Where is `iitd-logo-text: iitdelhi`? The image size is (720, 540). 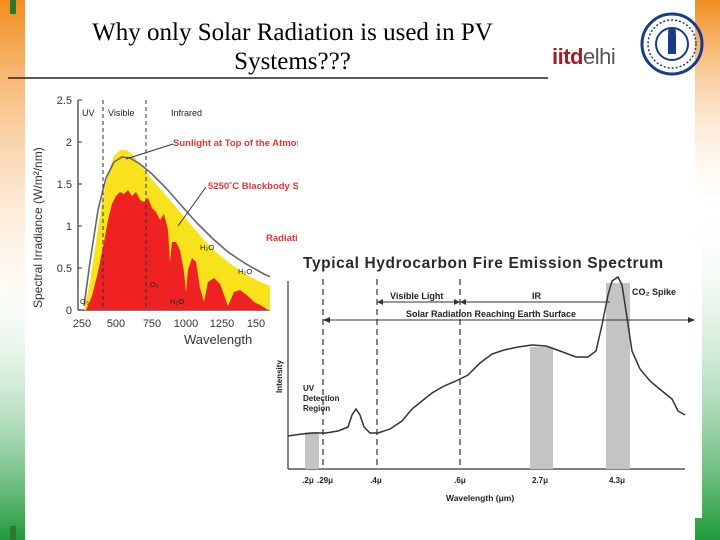 iitd-logo-text: iitdelhi is located at coordinates (584, 57).